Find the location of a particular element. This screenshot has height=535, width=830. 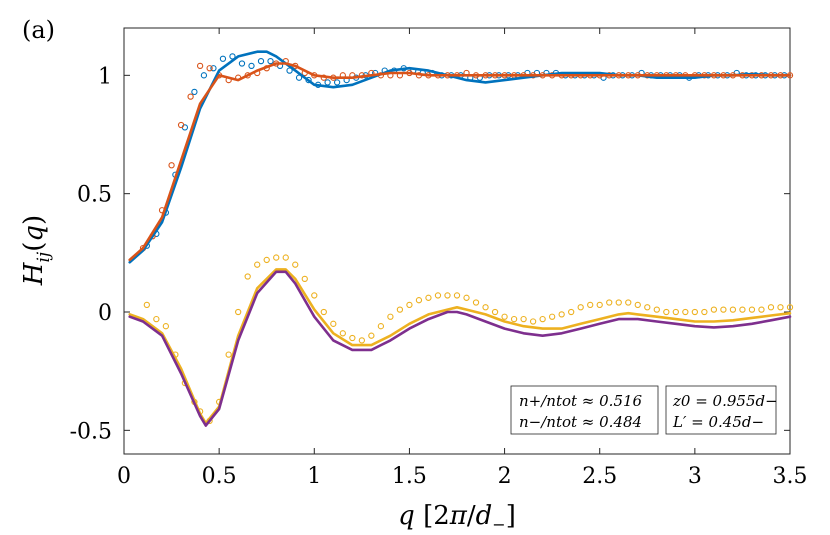

x-tick-label: 0 is located at coordinates (124, 476).